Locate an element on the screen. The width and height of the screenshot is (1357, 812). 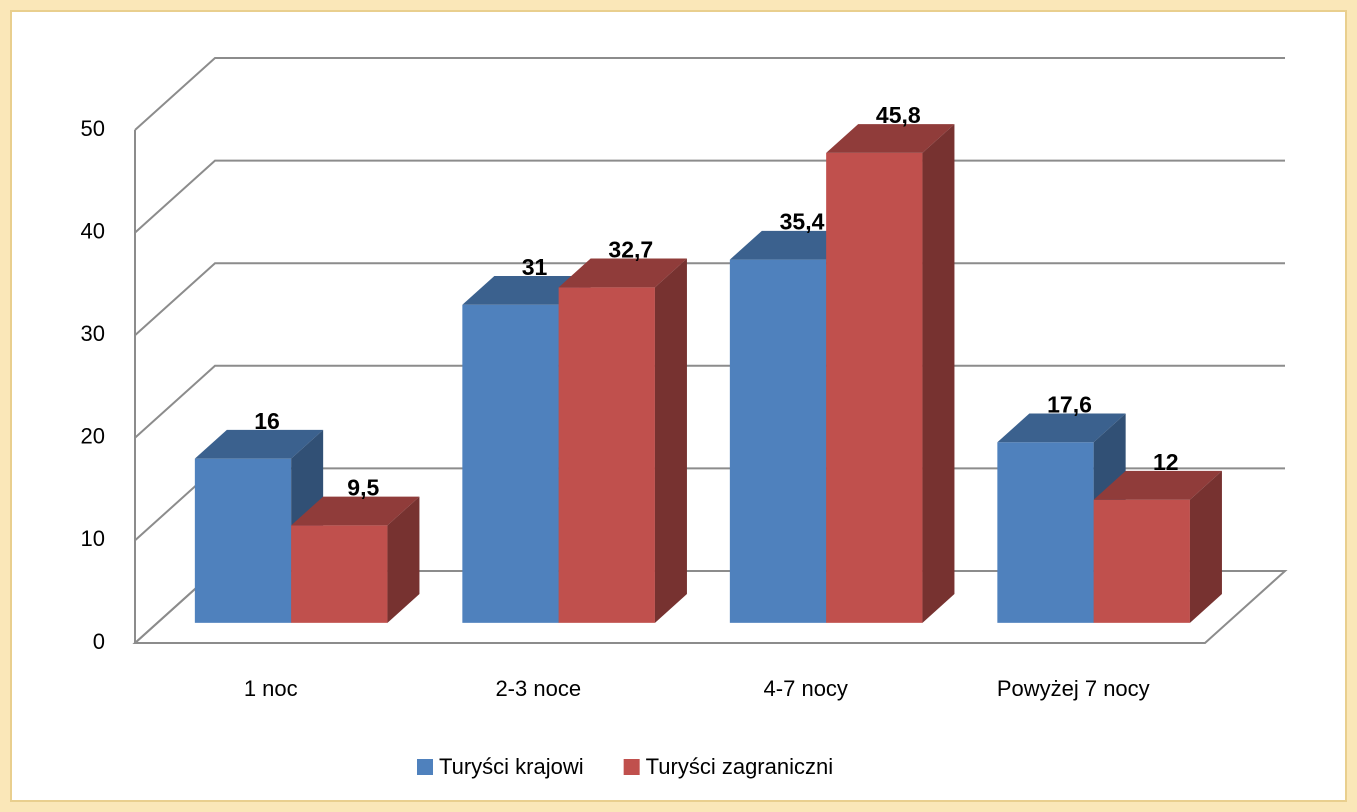
x-tick-label: Powyżej 7 nocy is located at coordinates (1073, 688).